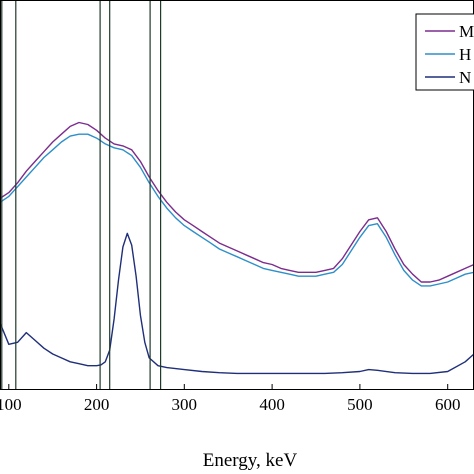 The image size is (474, 474). What do you see at coordinates (448, 404) in the screenshot?
I see `x-tick-label-600: 600` at bounding box center [448, 404].